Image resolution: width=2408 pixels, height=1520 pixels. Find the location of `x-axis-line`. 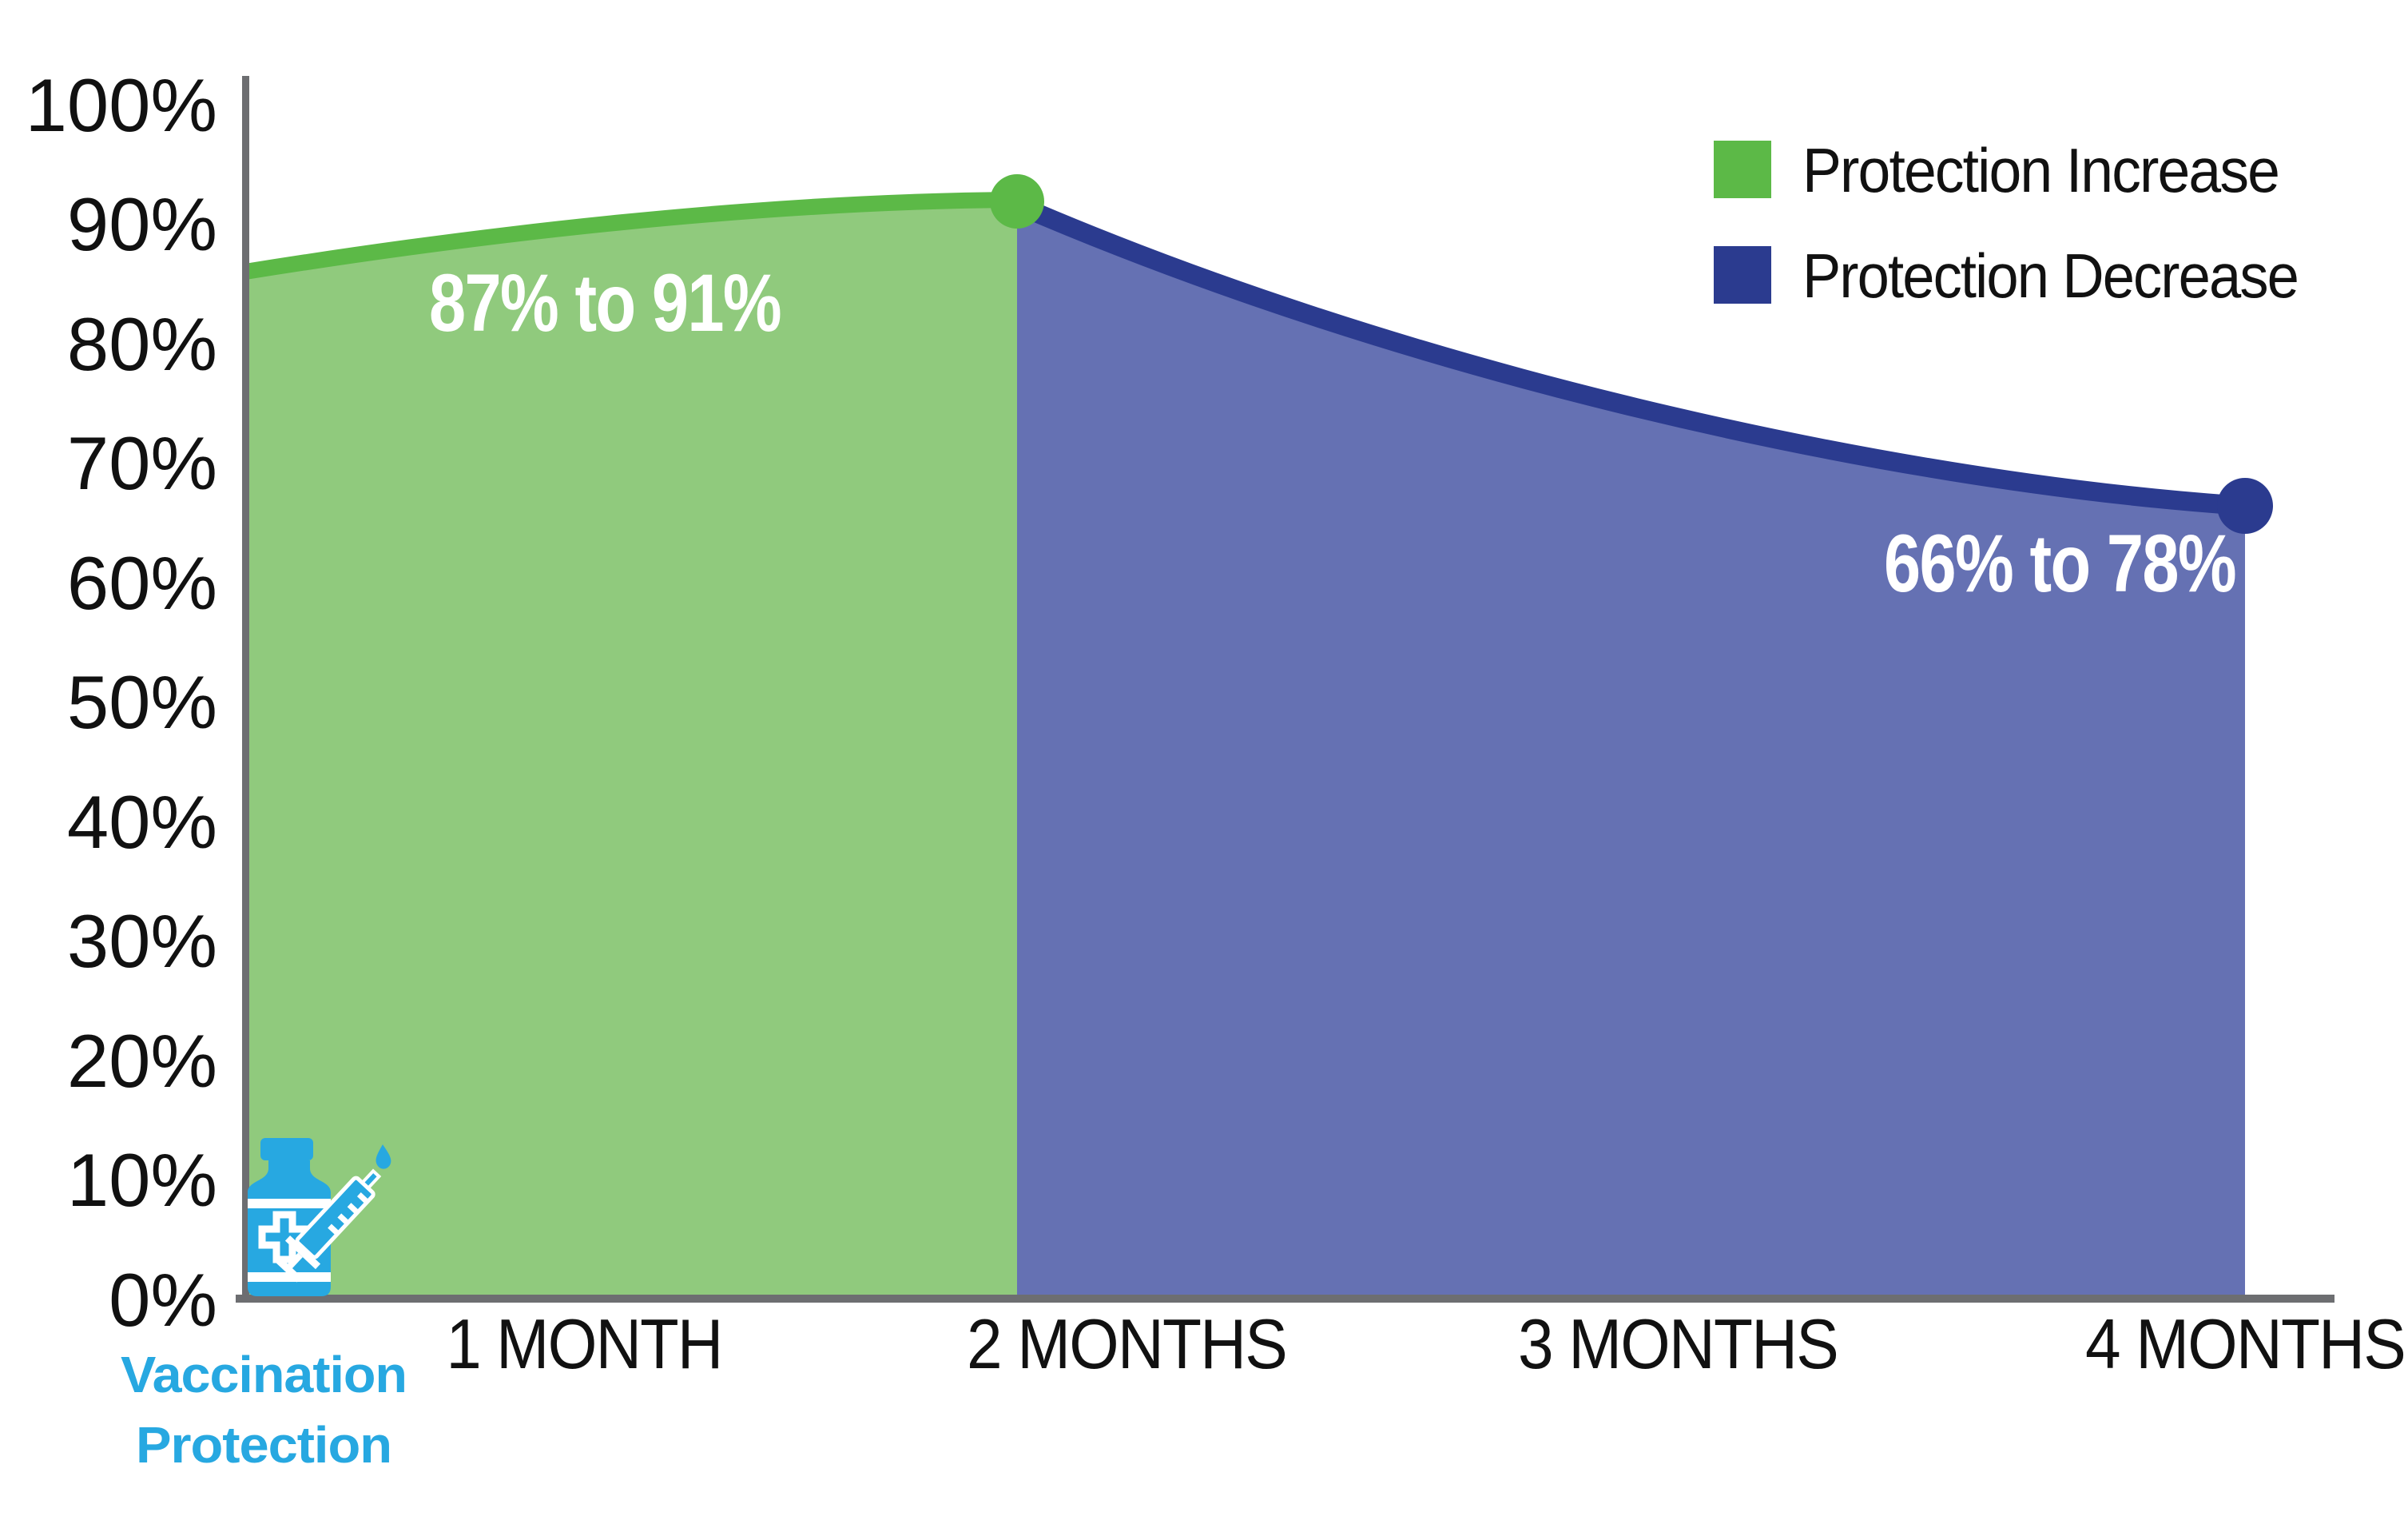

x-axis-line is located at coordinates (1285, 1299).